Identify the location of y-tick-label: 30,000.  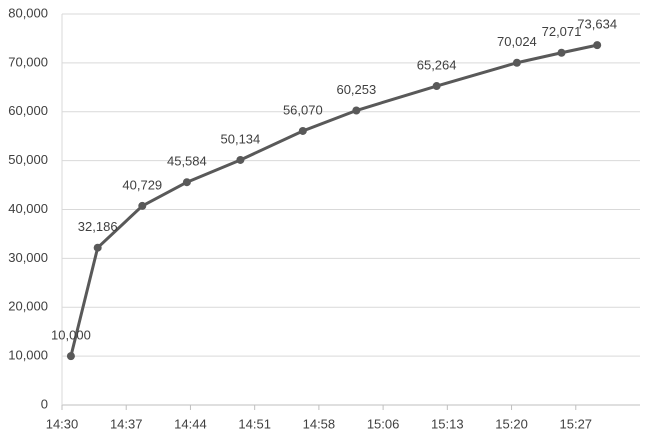
(28, 257).